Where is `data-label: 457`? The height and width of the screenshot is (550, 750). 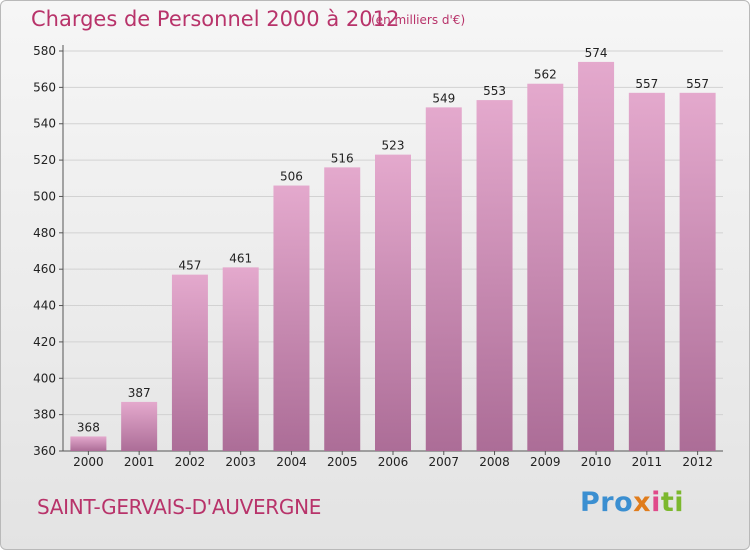 data-label: 457 is located at coordinates (189, 266).